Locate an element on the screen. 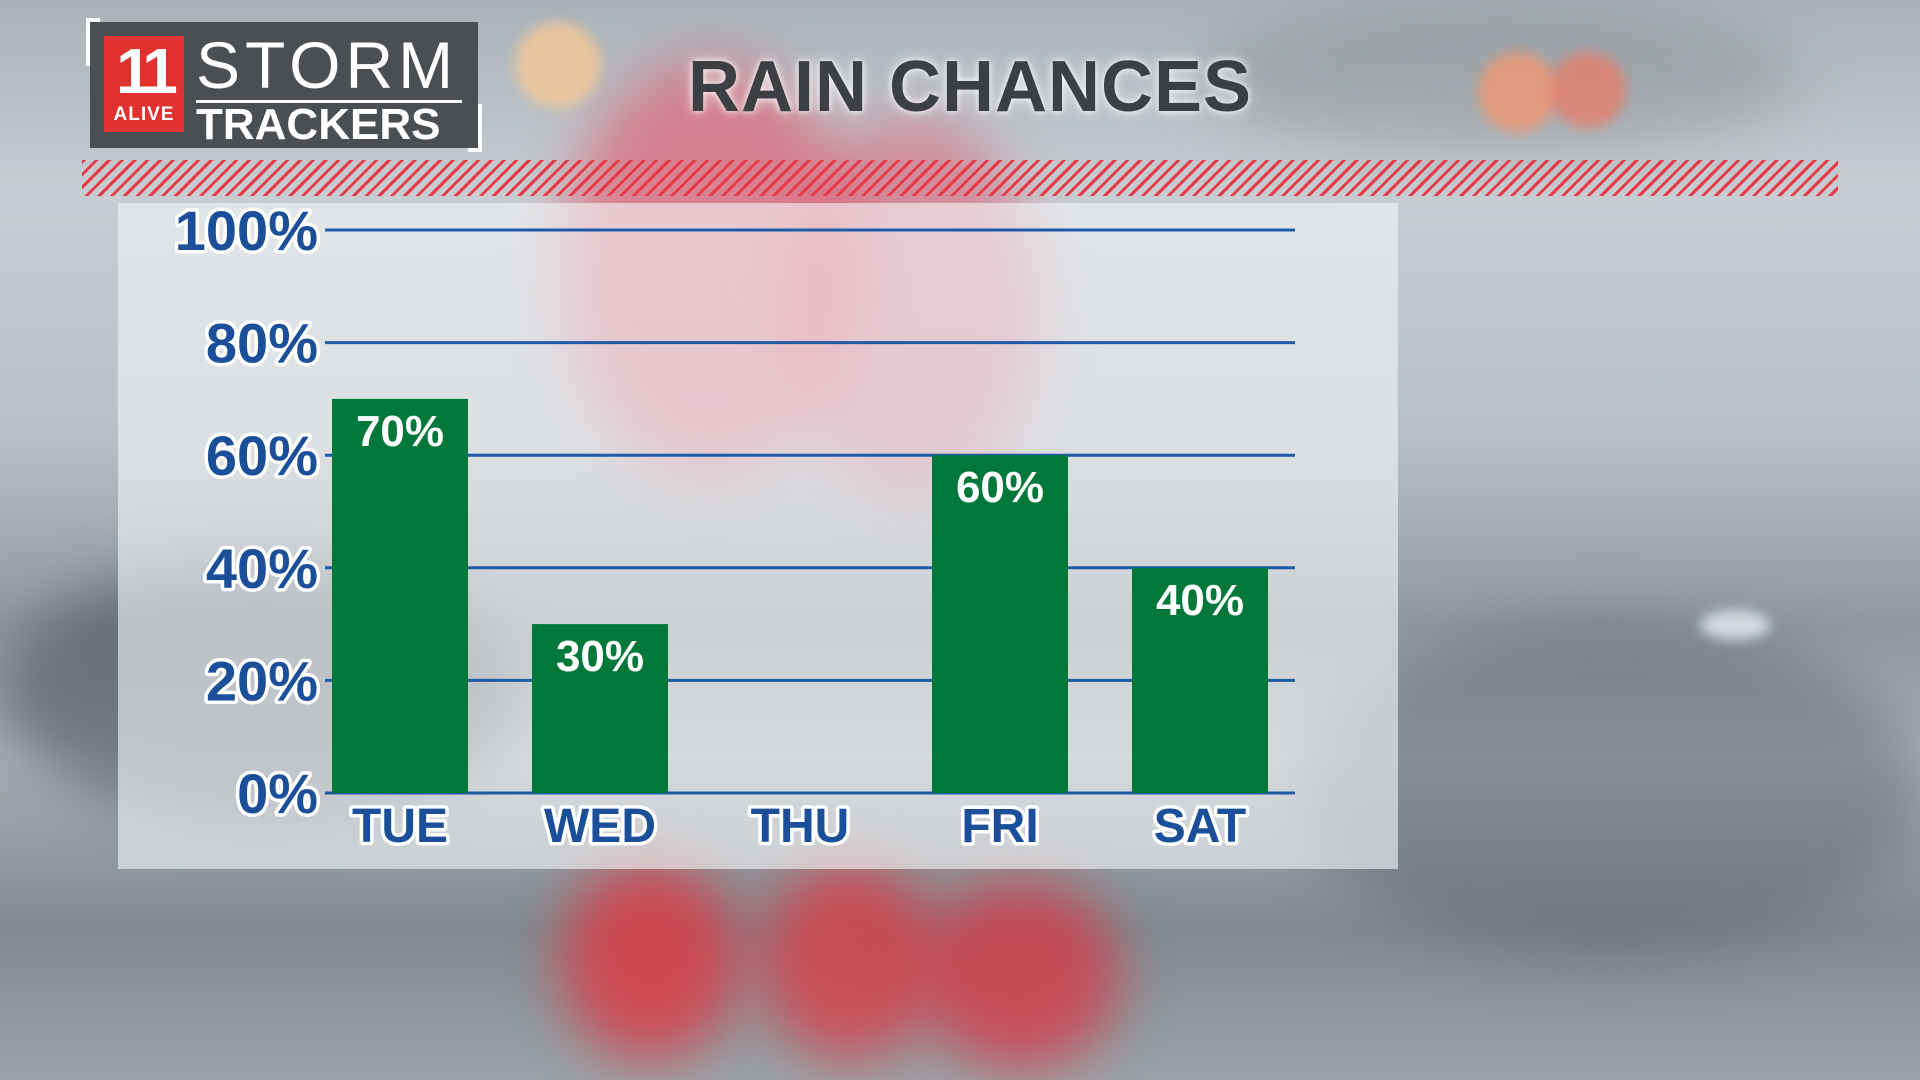 Image resolution: width=1920 pixels, height=1080 pixels. bar-tue is located at coordinates (400, 595).